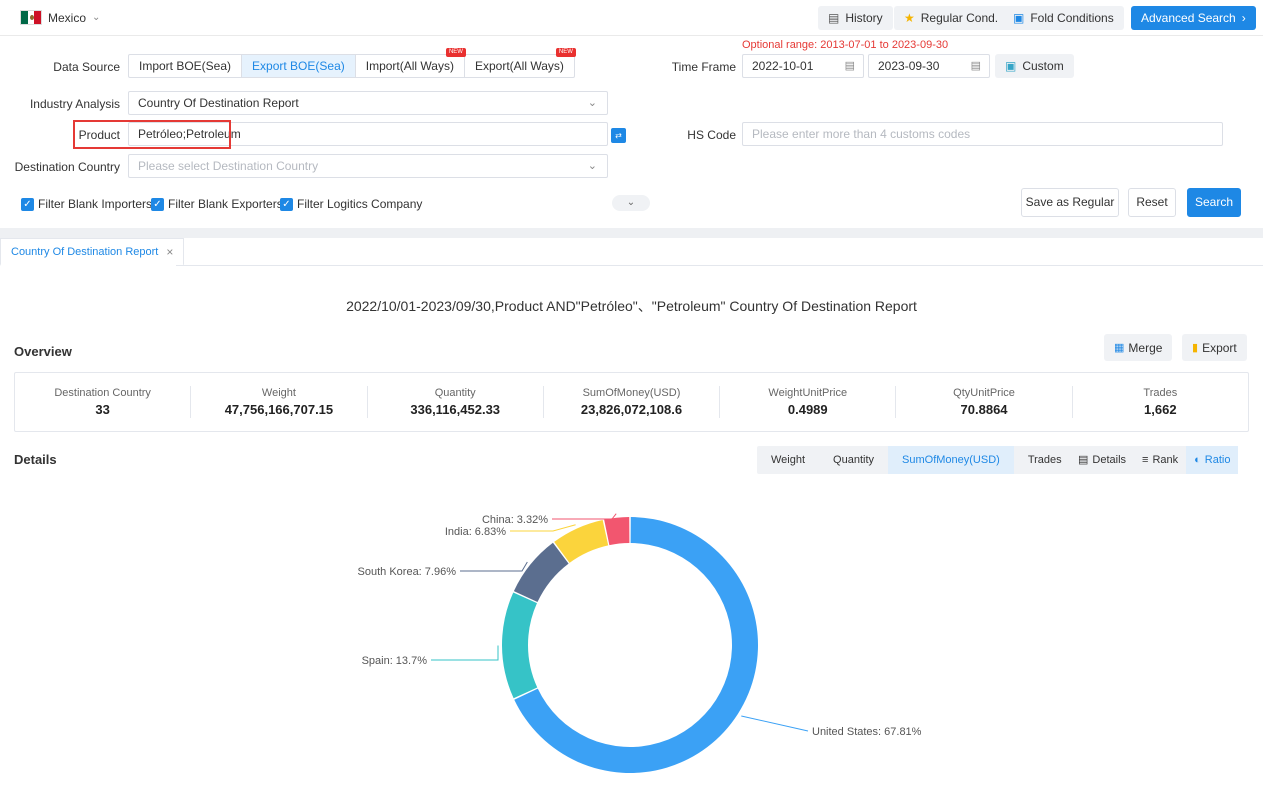 This screenshot has width=1263, height=798. I want to click on donut-slice-spain, so click(520, 645).